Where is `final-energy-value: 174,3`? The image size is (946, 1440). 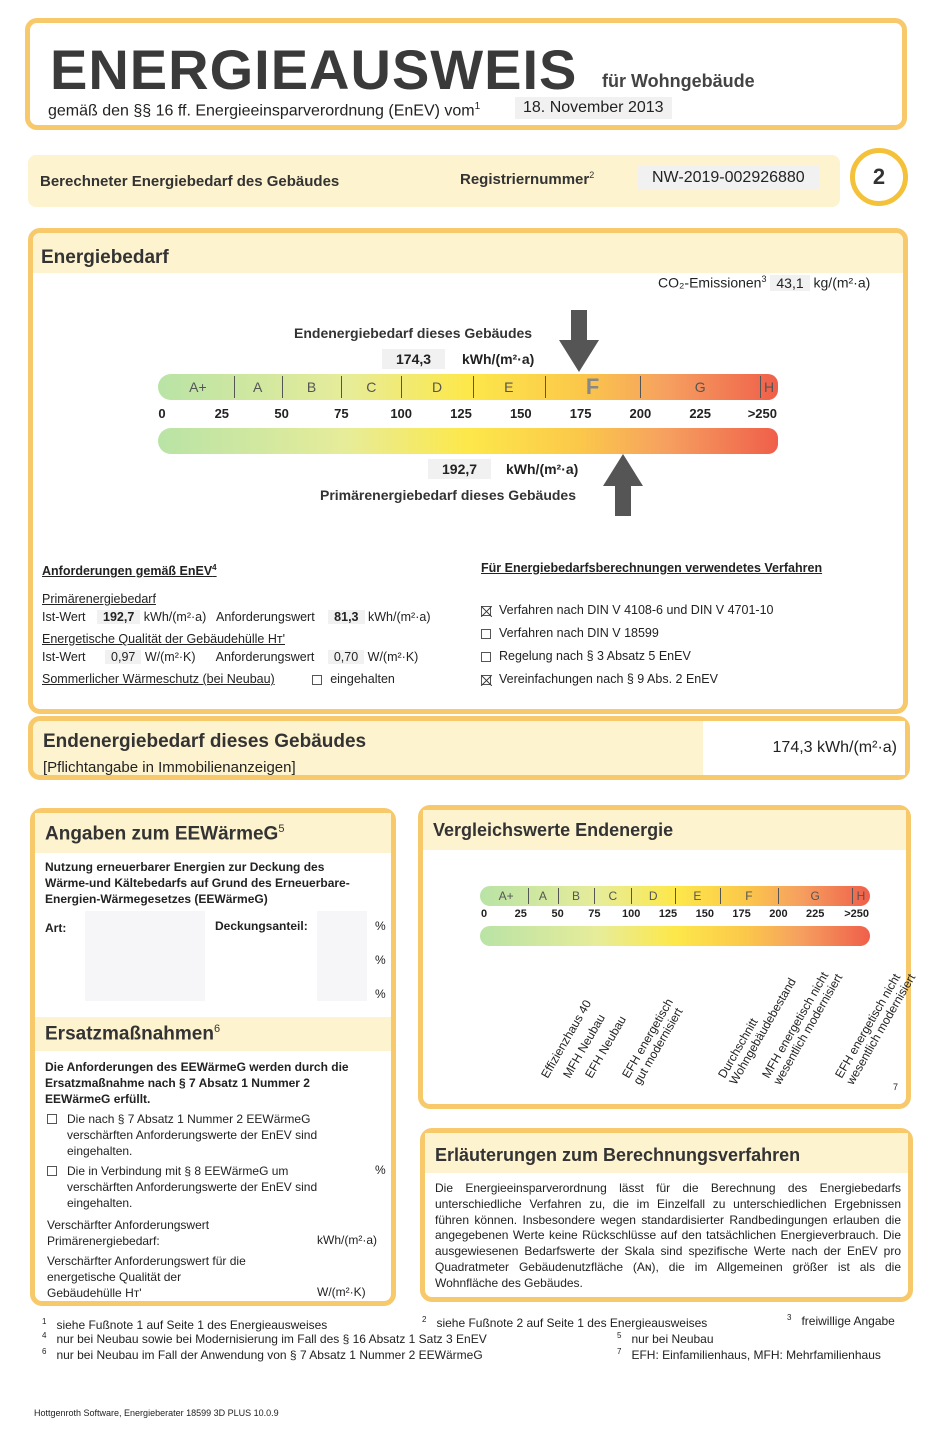 final-energy-value: 174,3 is located at coordinates (414, 359).